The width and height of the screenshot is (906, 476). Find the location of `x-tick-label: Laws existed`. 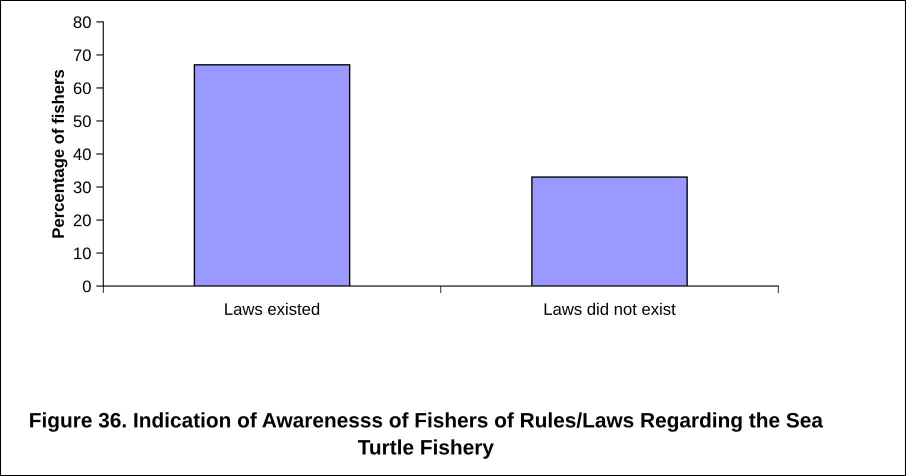

x-tick-label: Laws existed is located at coordinates (272, 308).